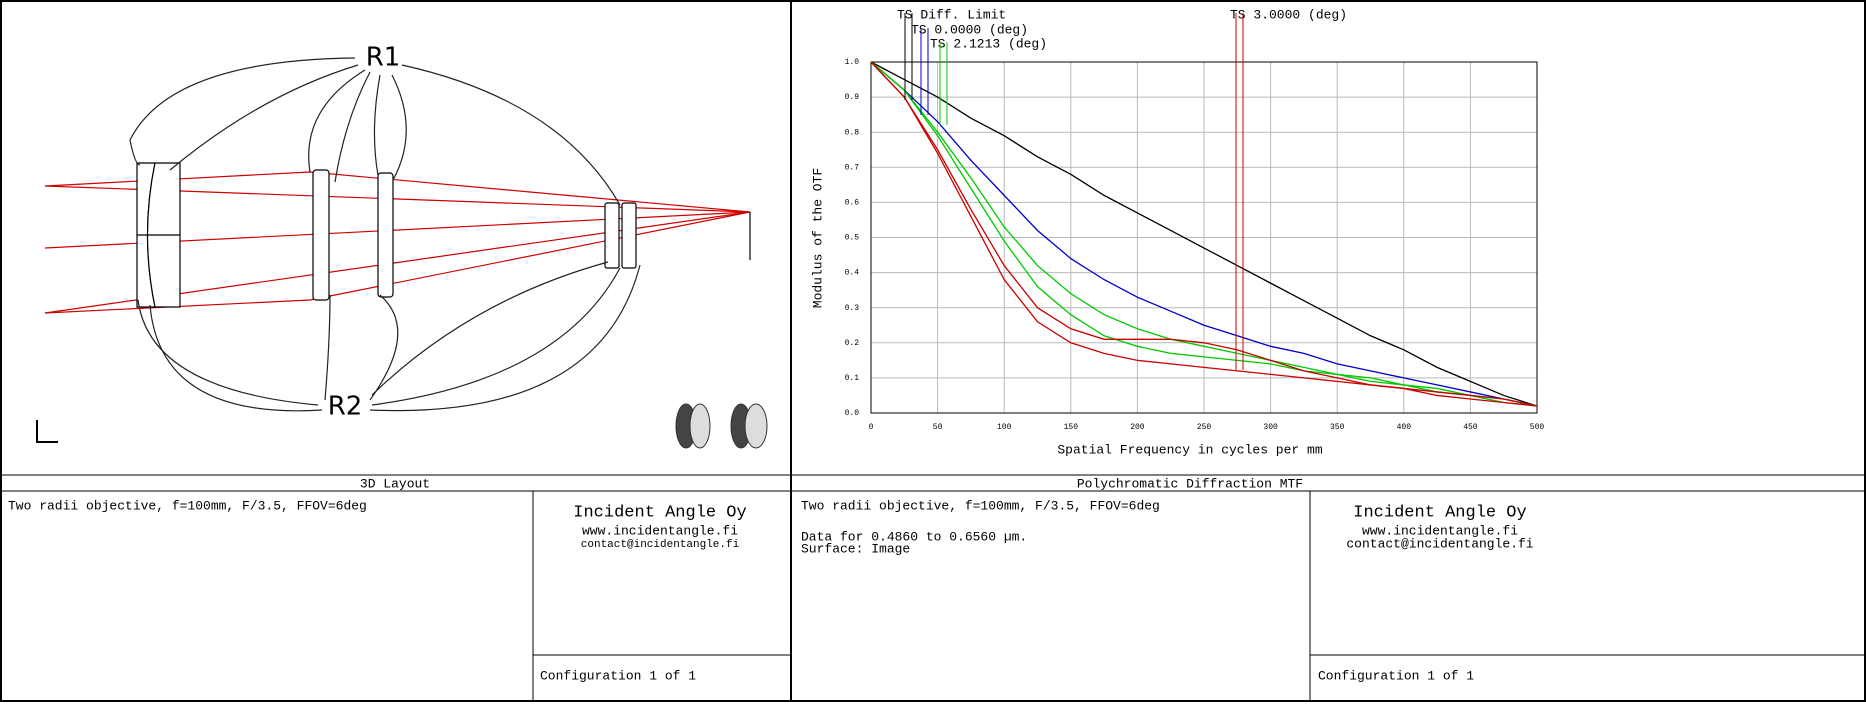  What do you see at coordinates (345, 407) in the screenshot?
I see `lens-label: R2` at bounding box center [345, 407].